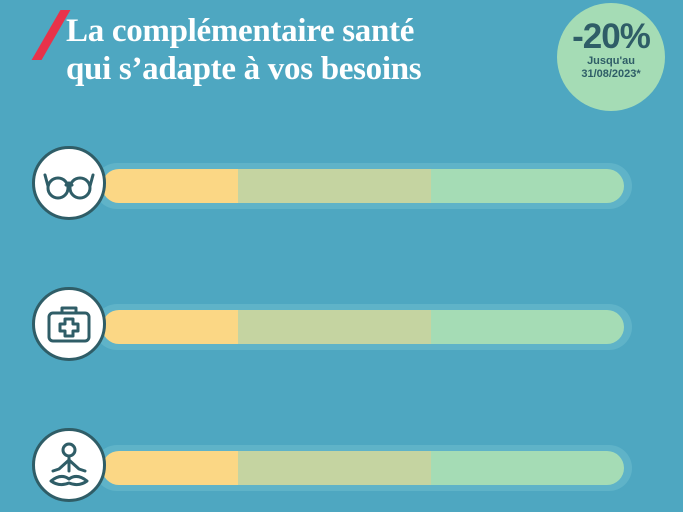  I want to click on discount-badge: -20% Jusqu'au 31/08/2023*, so click(611, 57).